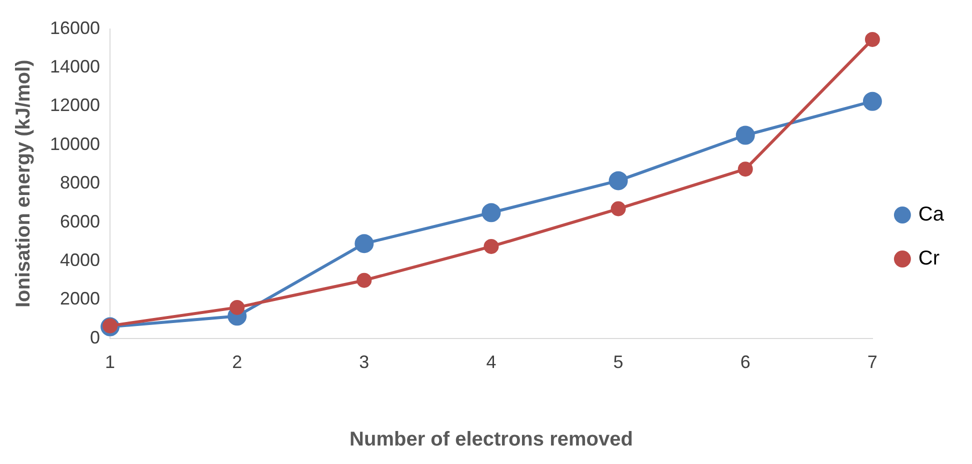  Describe the element at coordinates (110, 362) in the screenshot. I see `x-tick-label: 1` at that location.